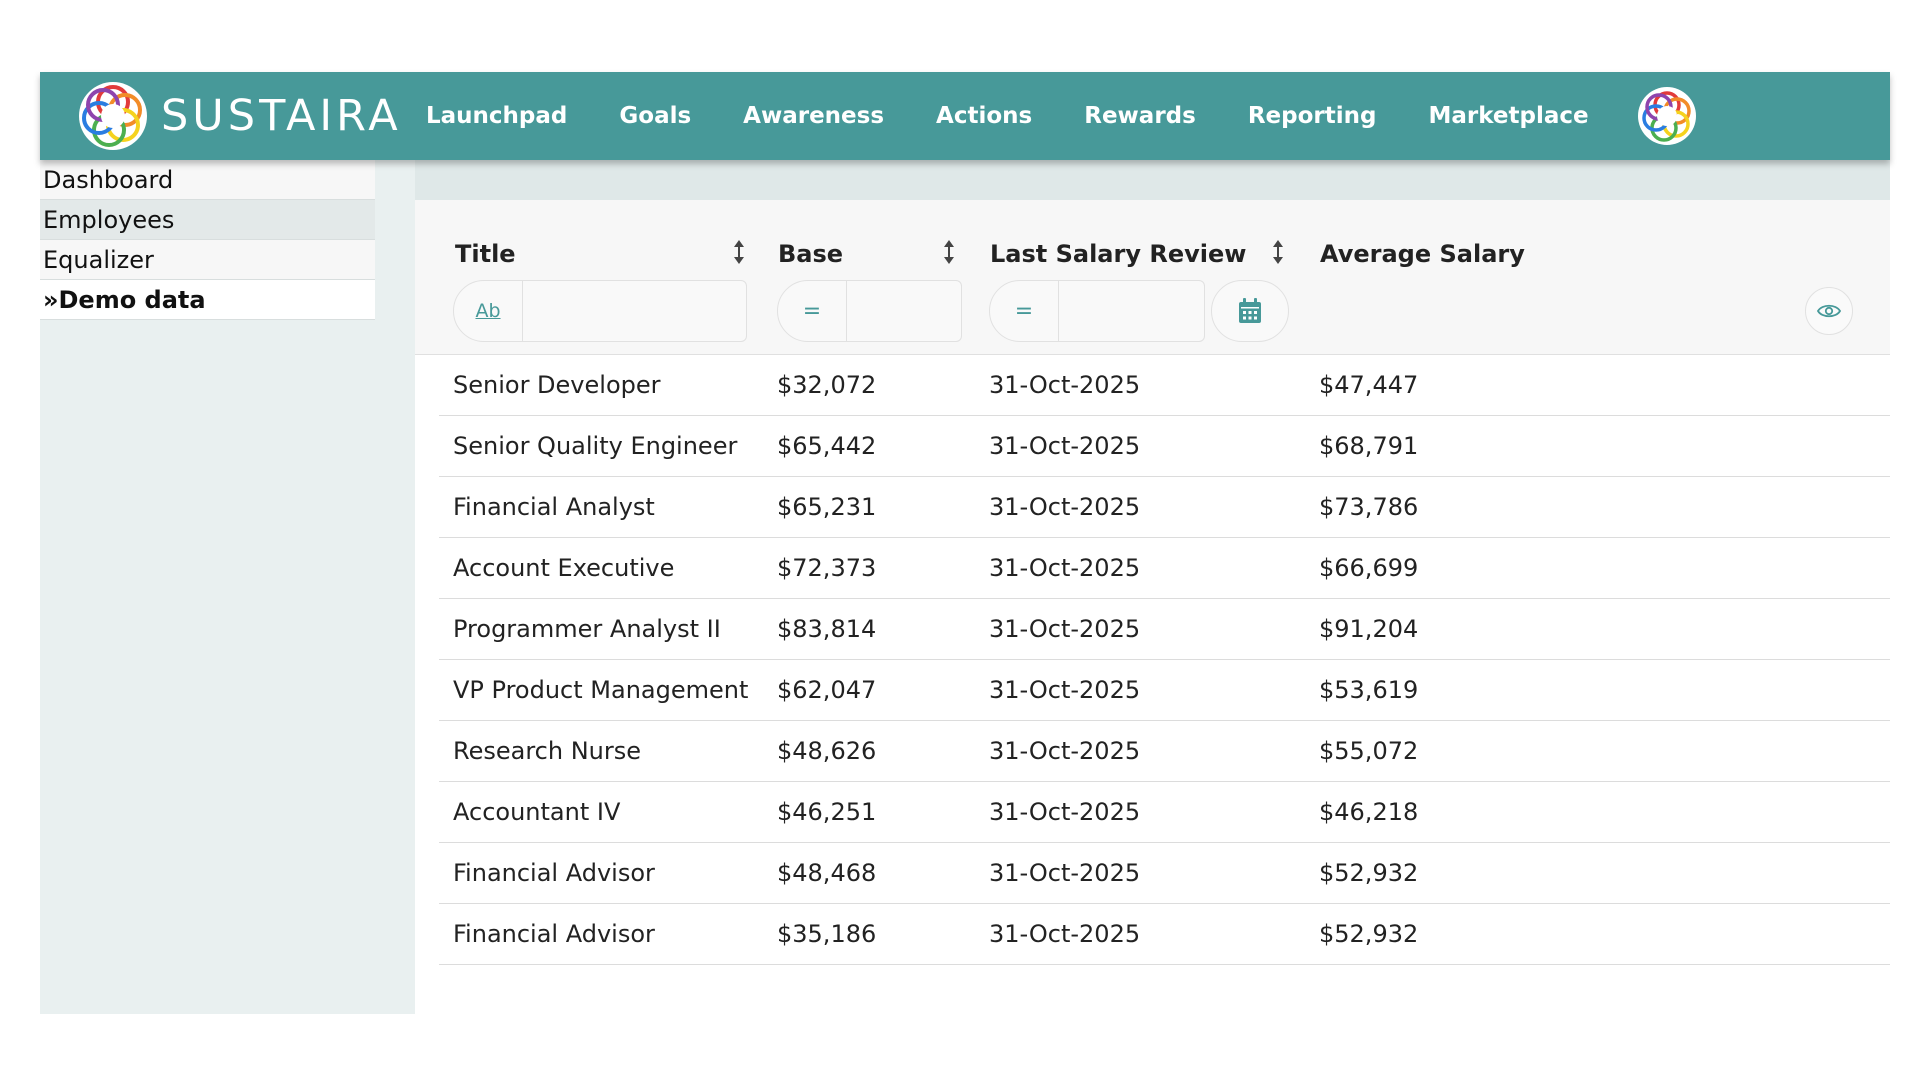 The height and width of the screenshot is (1080, 1920). I want to click on nav-item-reporting: Reporting, so click(1312, 116).